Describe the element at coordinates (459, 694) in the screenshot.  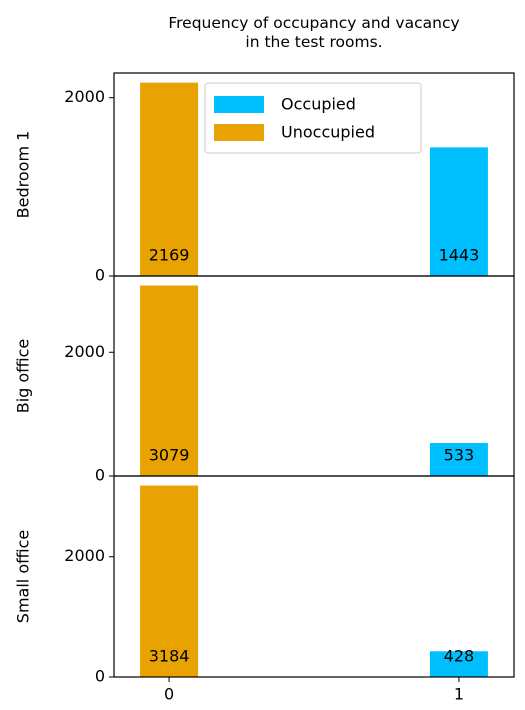
I see `x-tick-label: 1` at that location.